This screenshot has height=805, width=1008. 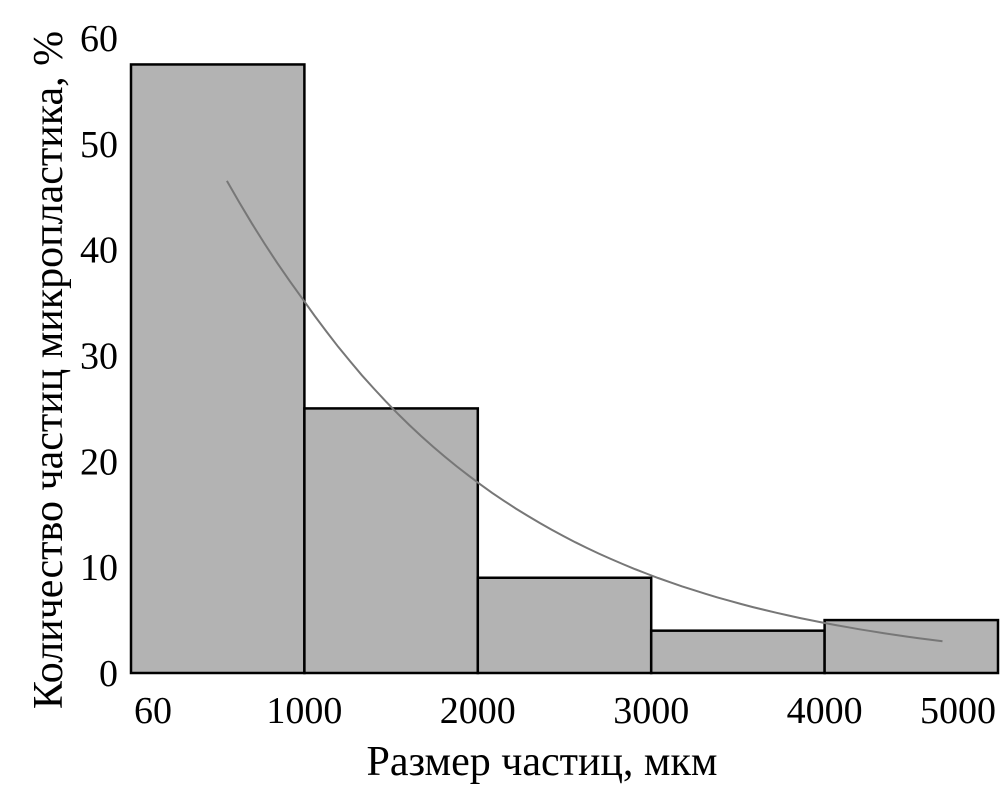 I want to click on y-tick-label-10: 10, so click(x=99, y=568).